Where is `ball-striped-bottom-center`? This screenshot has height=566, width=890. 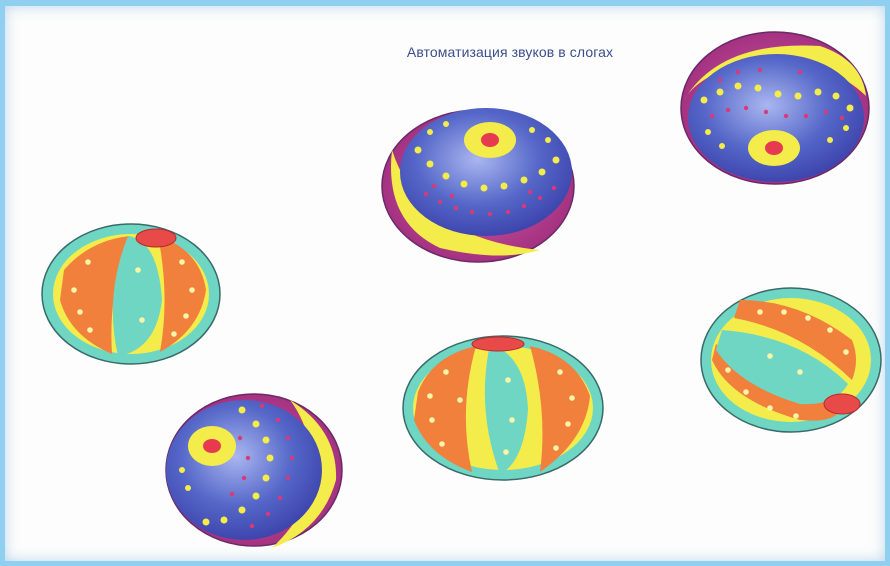 ball-striped-bottom-center is located at coordinates (503, 408).